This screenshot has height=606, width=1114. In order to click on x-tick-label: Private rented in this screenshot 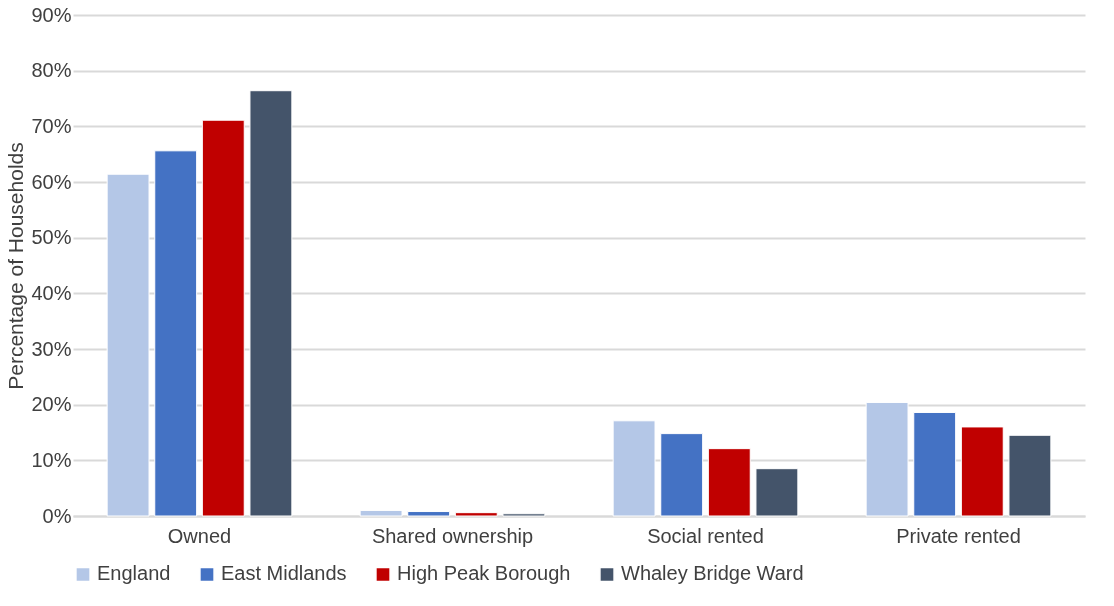, I will do `click(958, 535)`.